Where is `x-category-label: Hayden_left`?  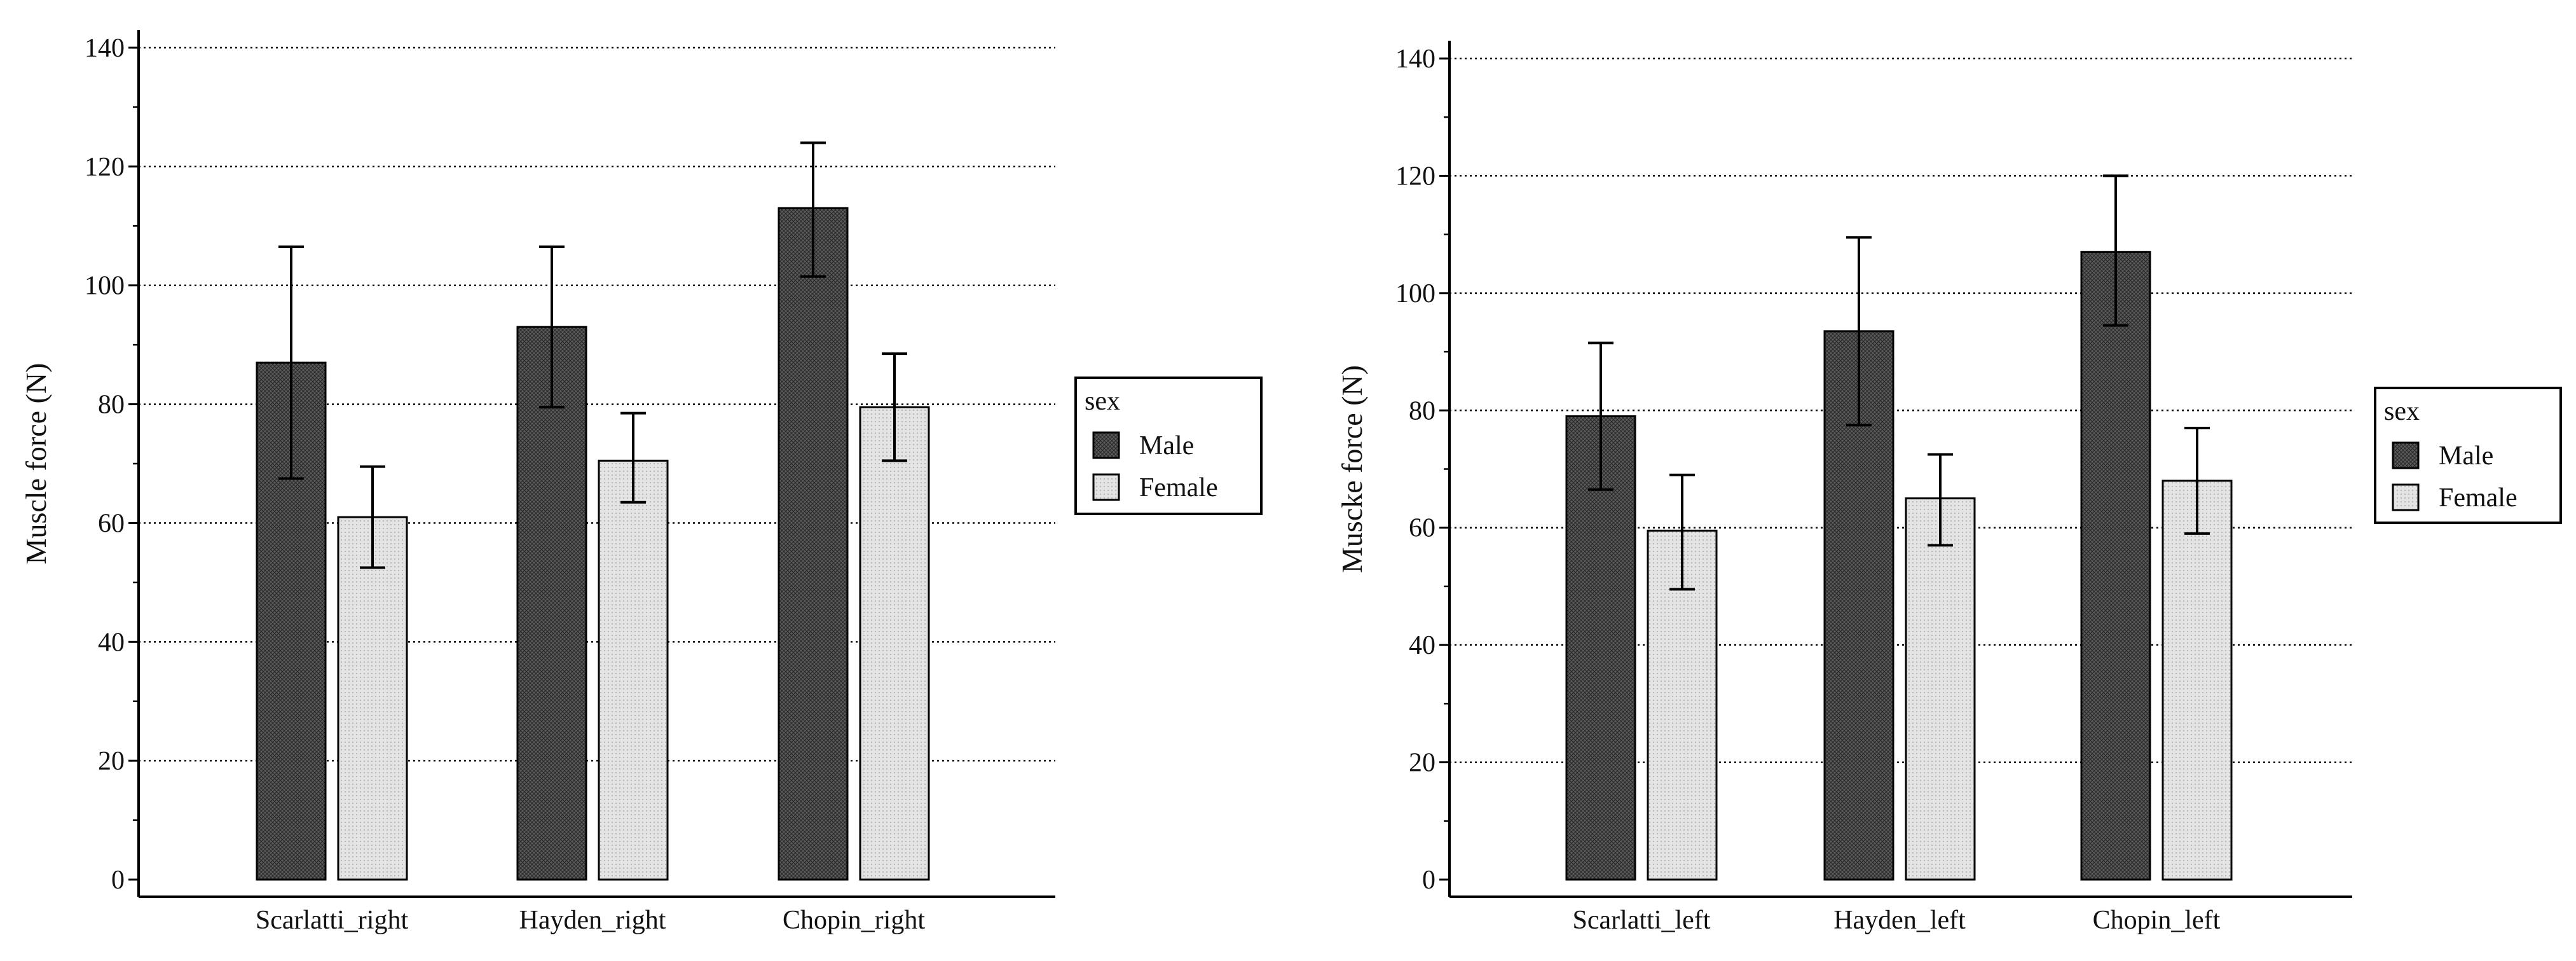
x-category-label: Hayden_left is located at coordinates (1900, 921).